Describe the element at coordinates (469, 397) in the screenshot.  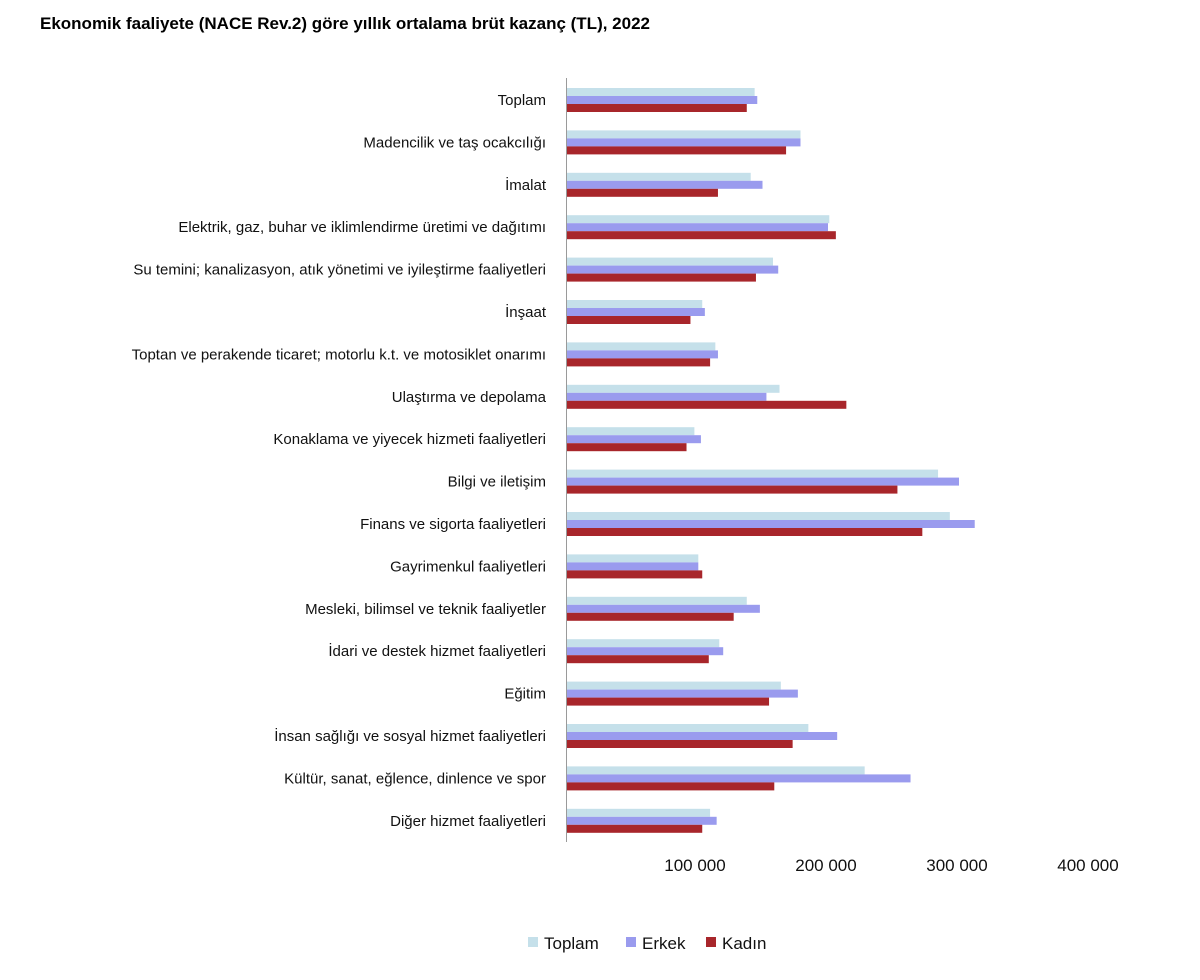
I see `category-label: Ulaştırma ve depolama` at that location.